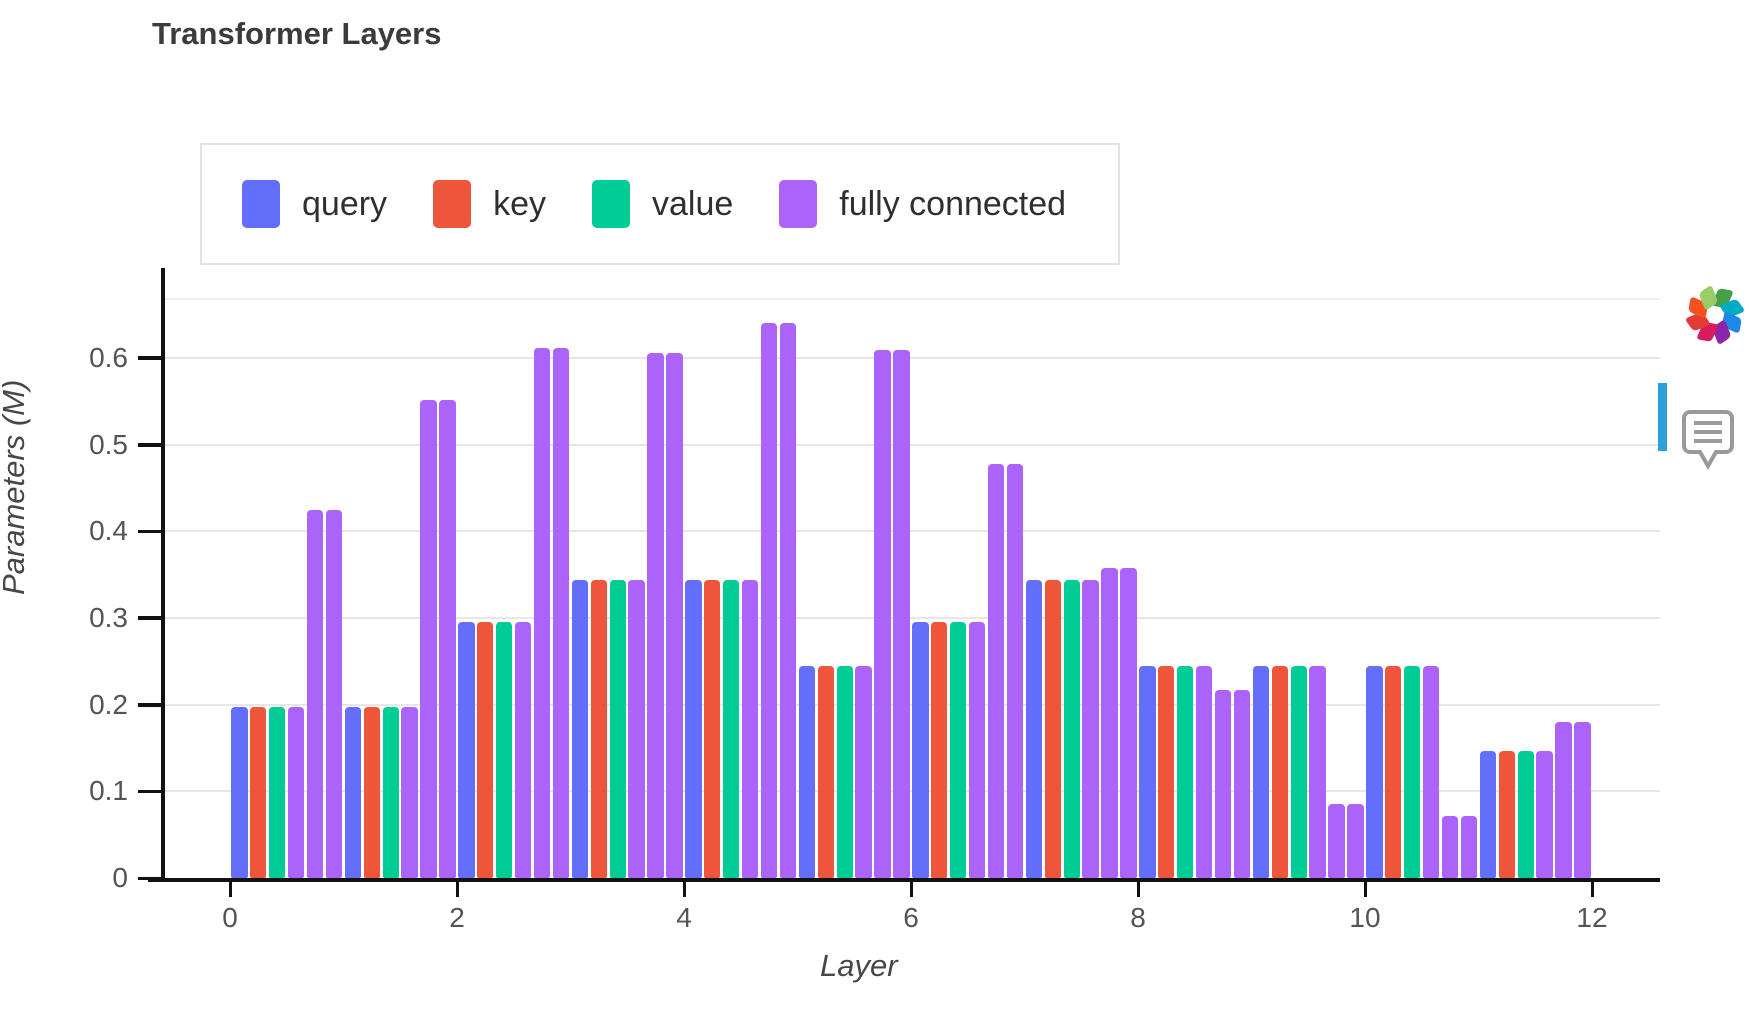  Describe the element at coordinates (996, 671) in the screenshot. I see `bar-fully-connected-2-layer6` at that location.